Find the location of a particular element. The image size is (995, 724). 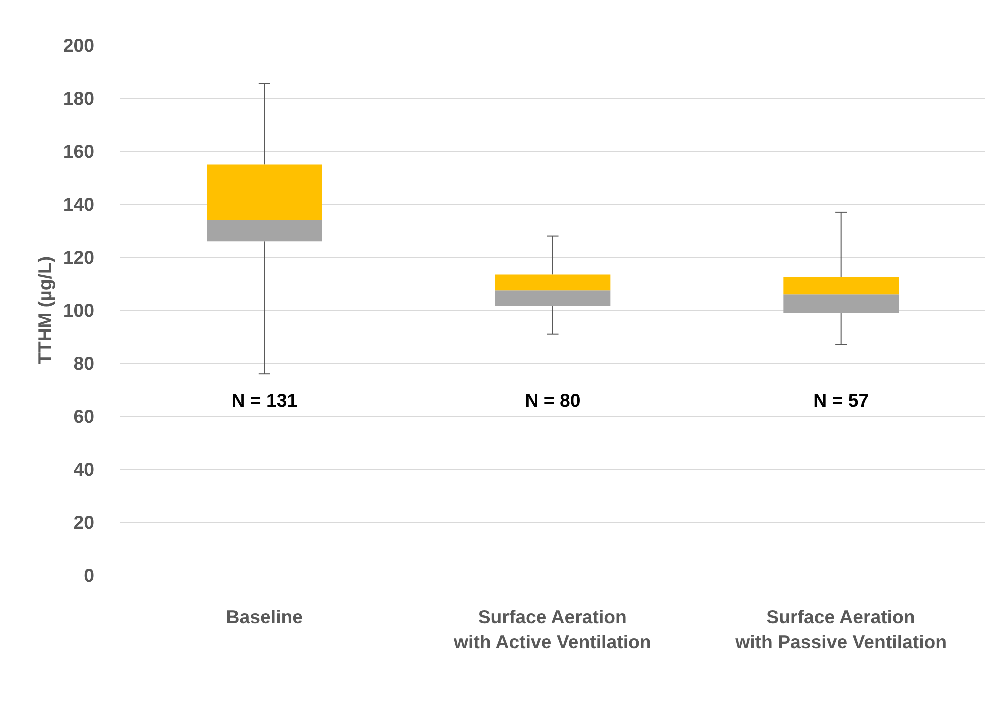

y-tick-label: 100 is located at coordinates (79, 310).